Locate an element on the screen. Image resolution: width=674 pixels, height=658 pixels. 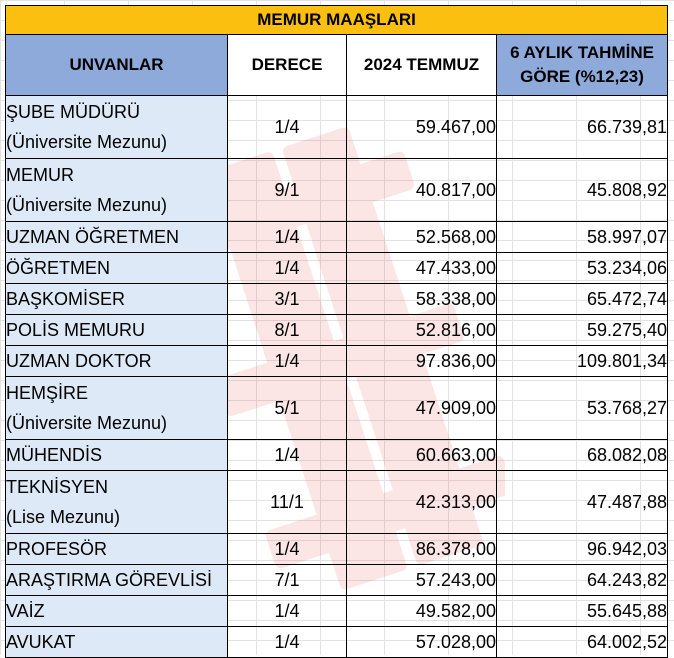
row-july-salary: 47.909,00 is located at coordinates (421, 408).